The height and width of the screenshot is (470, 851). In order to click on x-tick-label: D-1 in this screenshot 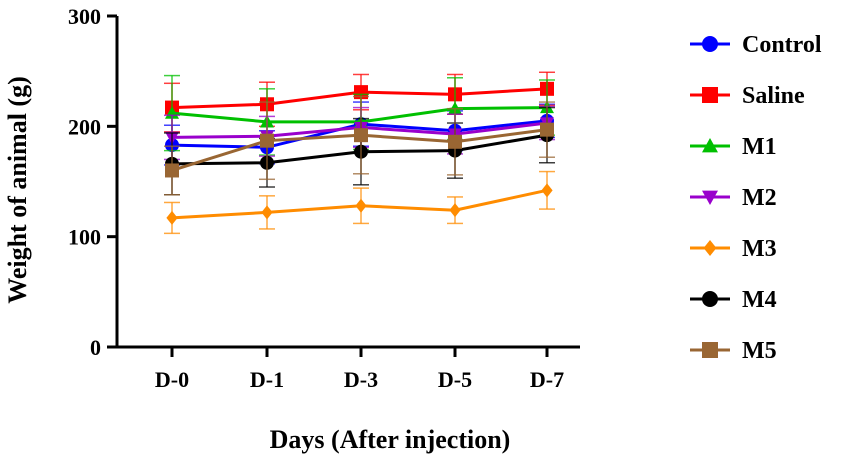, I will do `click(267, 379)`.